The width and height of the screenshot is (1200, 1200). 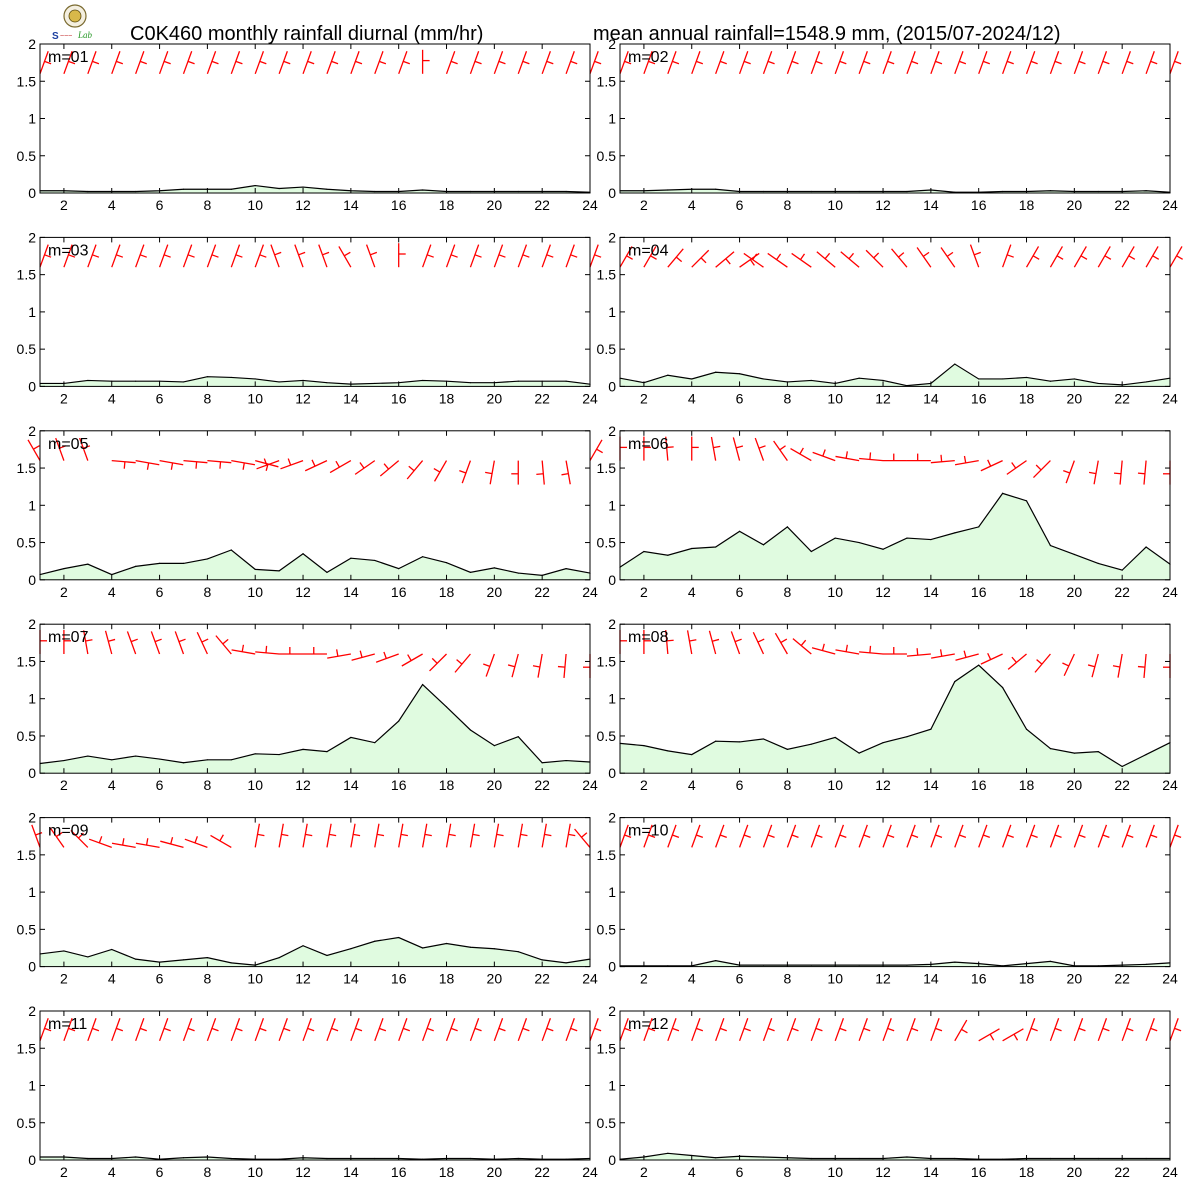 I want to click on x-tick-label: 16, so click(x=399, y=592).